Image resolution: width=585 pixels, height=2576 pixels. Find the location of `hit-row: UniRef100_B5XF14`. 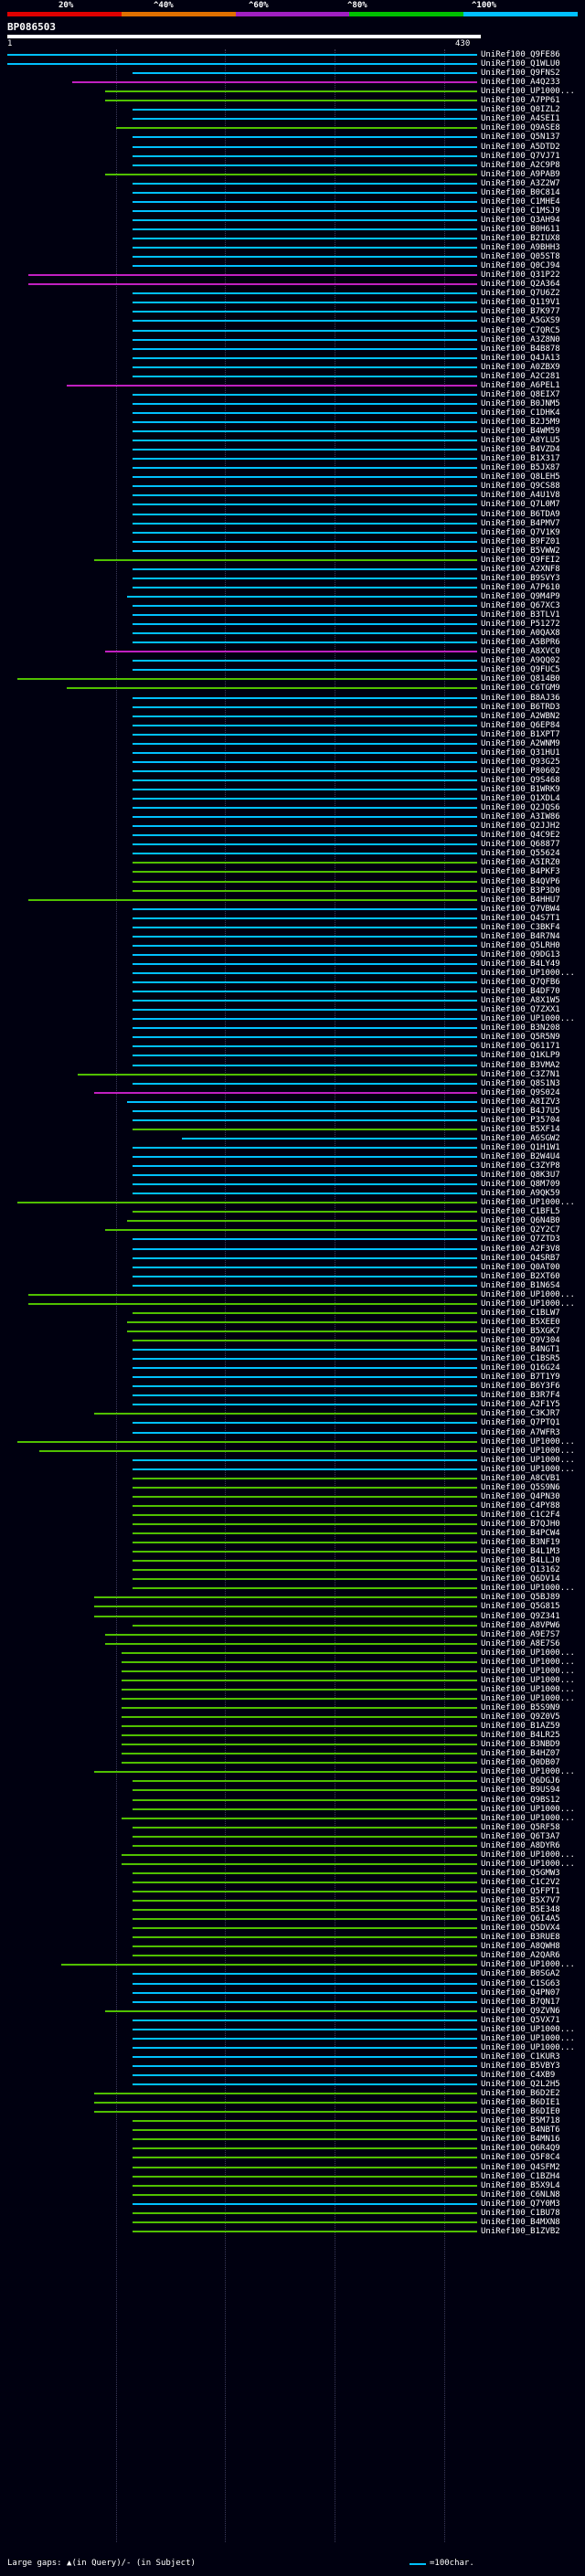

hit-row: UniRef100_B5XF14 is located at coordinates (293, 1130).